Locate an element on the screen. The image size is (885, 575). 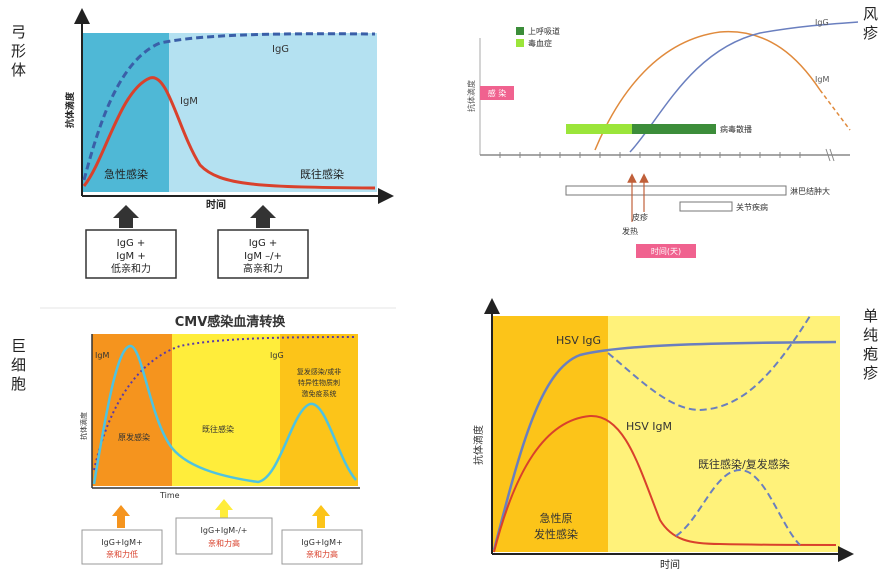
label-rubella: 风疹 is located at coordinates (870, 25).